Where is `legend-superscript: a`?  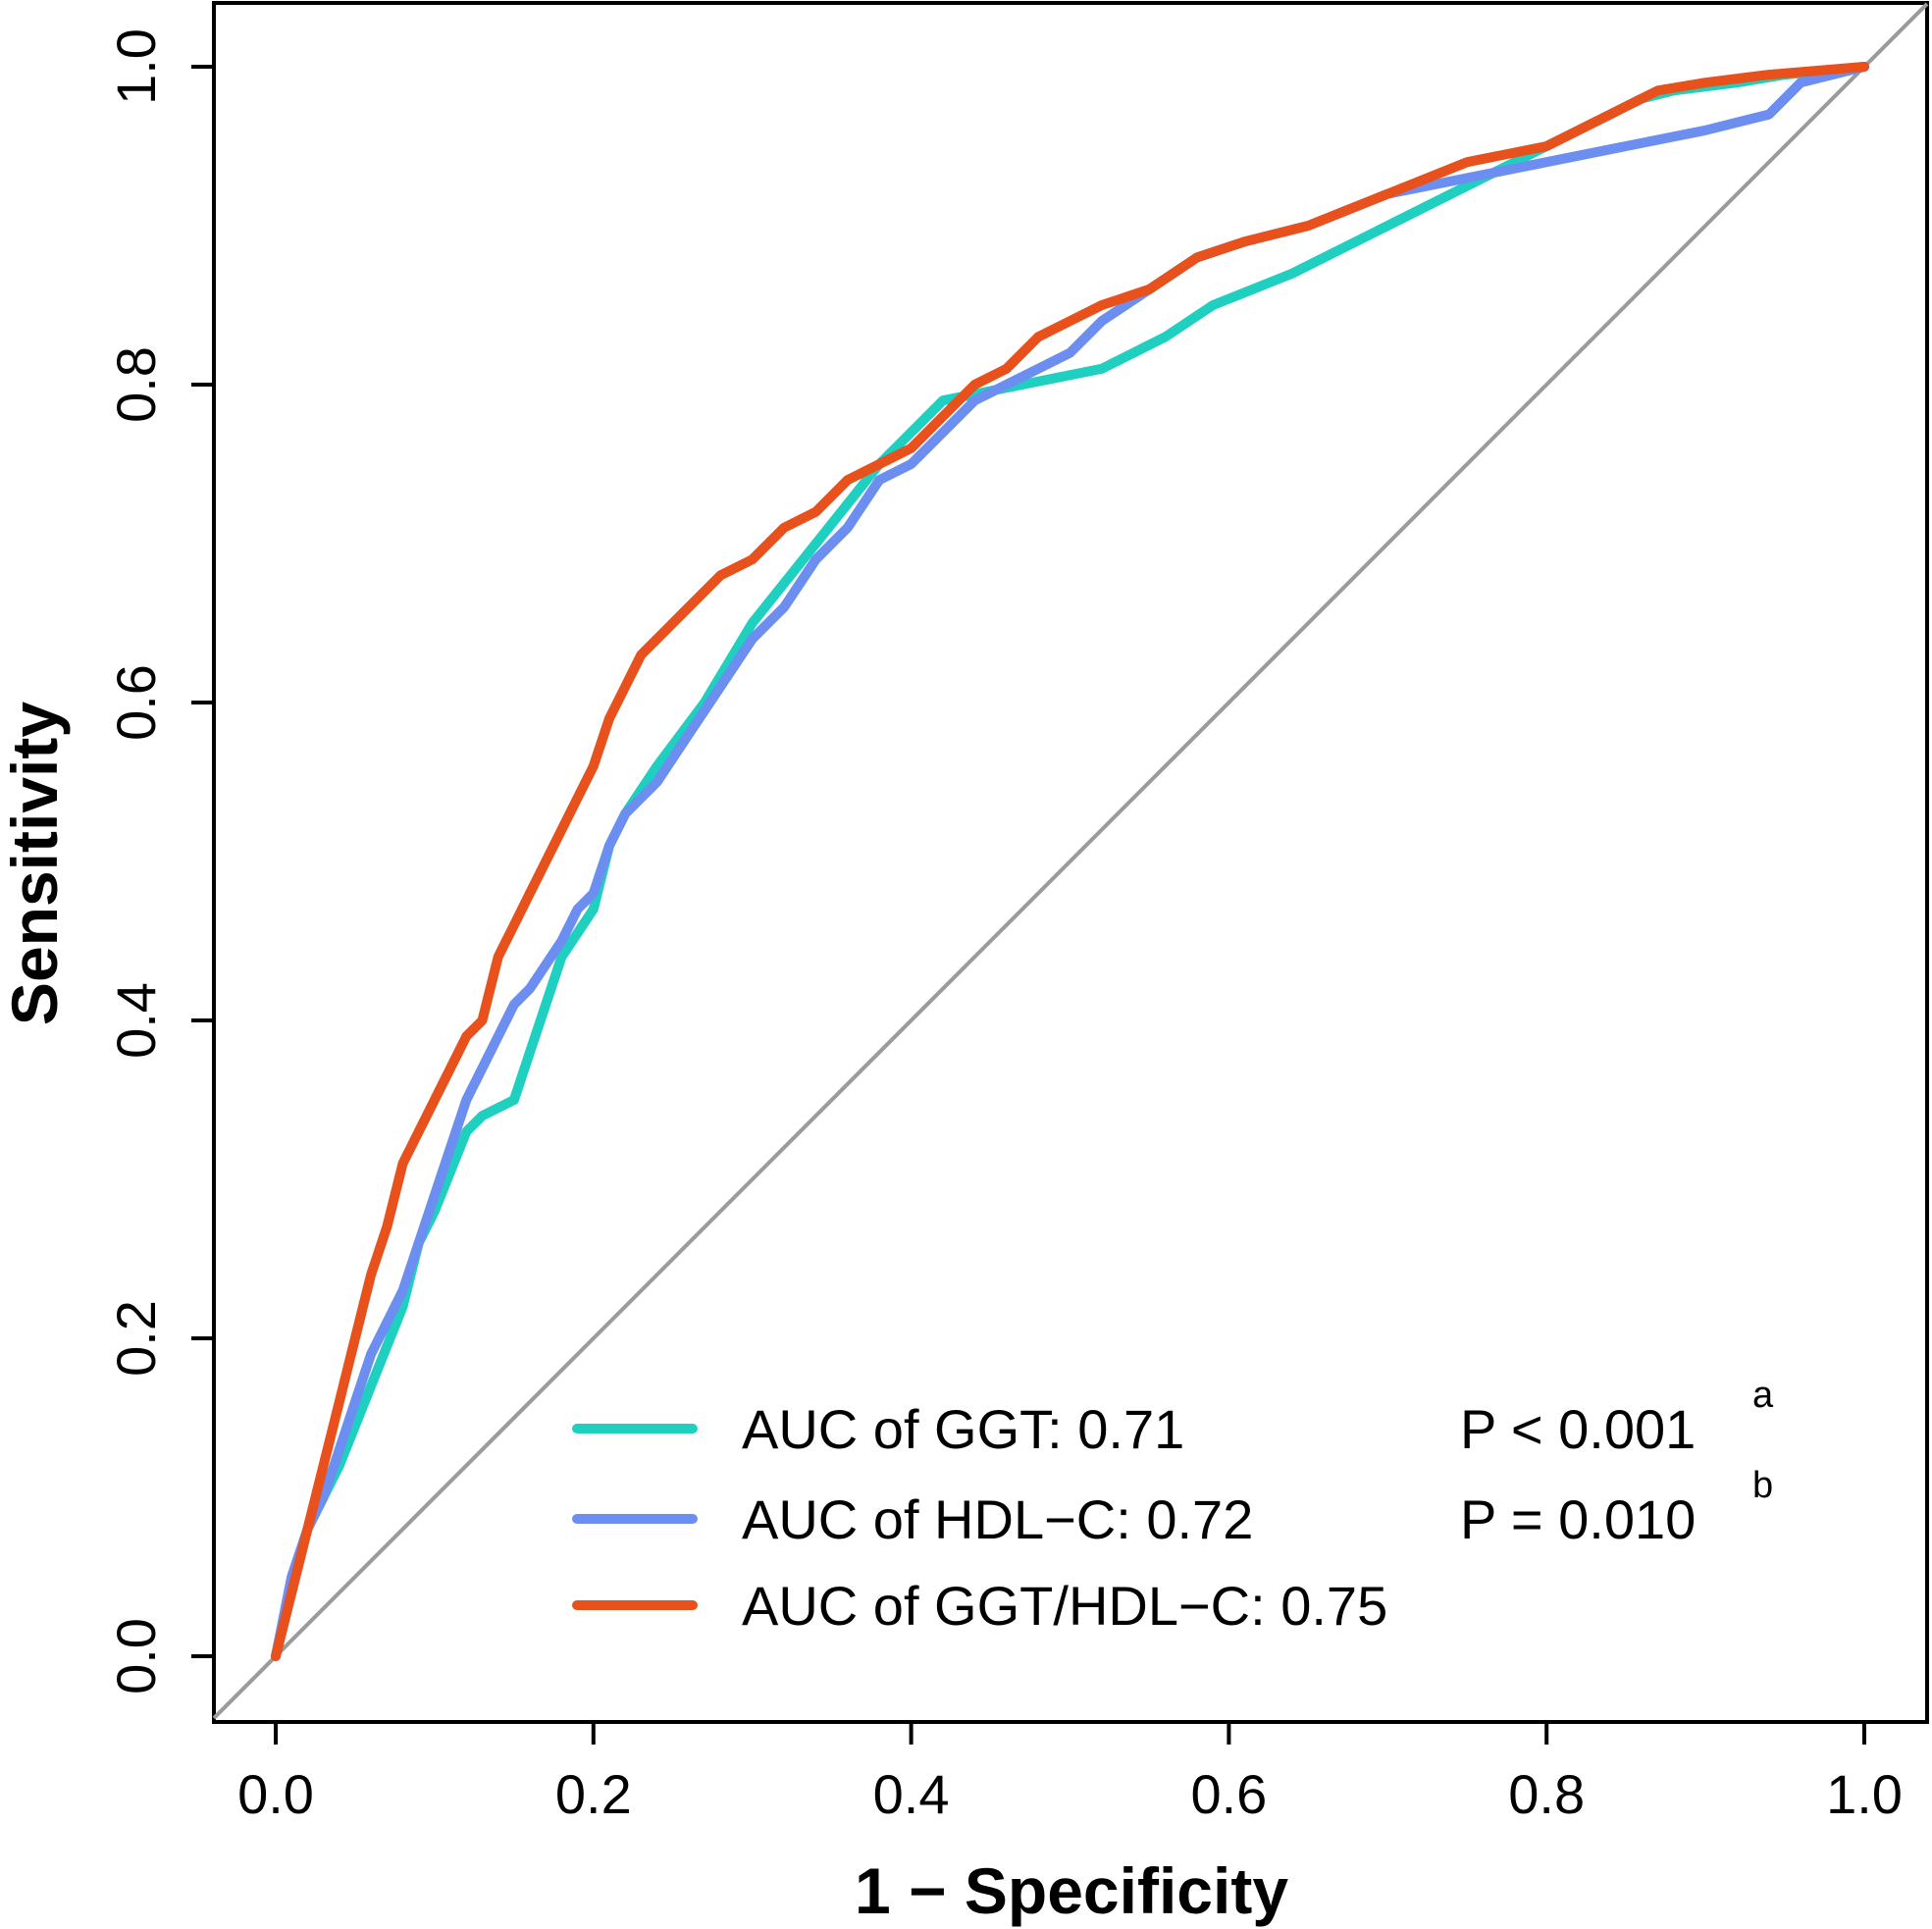
legend-superscript: a is located at coordinates (1763, 1395).